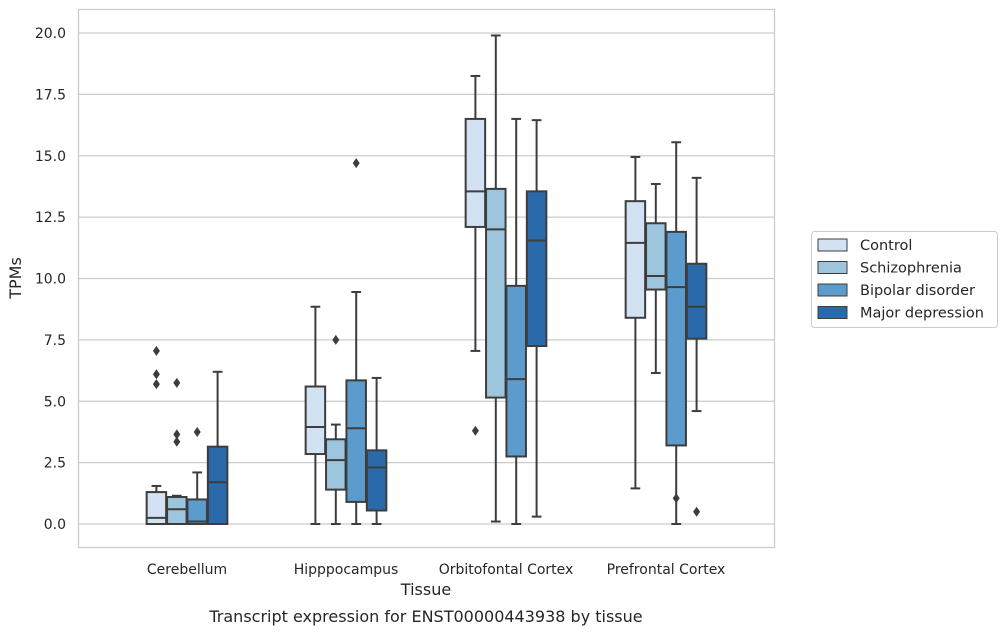 The image size is (1007, 634). Describe the element at coordinates (50, 34) in the screenshot. I see `y-tick-label: 20.0` at that location.